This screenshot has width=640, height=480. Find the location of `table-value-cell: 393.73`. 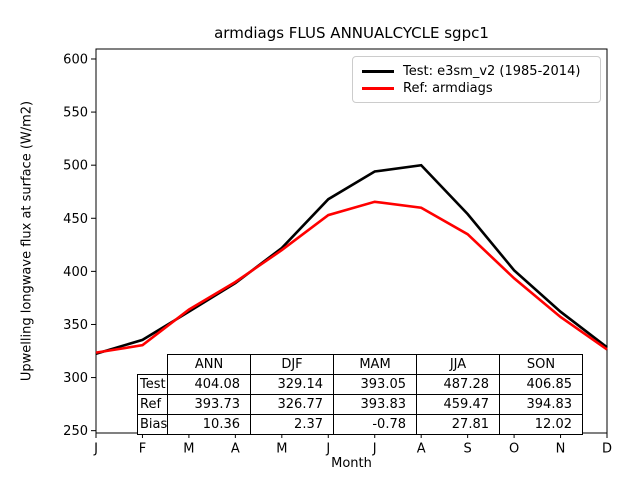

table-value-cell: 393.73 is located at coordinates (209, 404).